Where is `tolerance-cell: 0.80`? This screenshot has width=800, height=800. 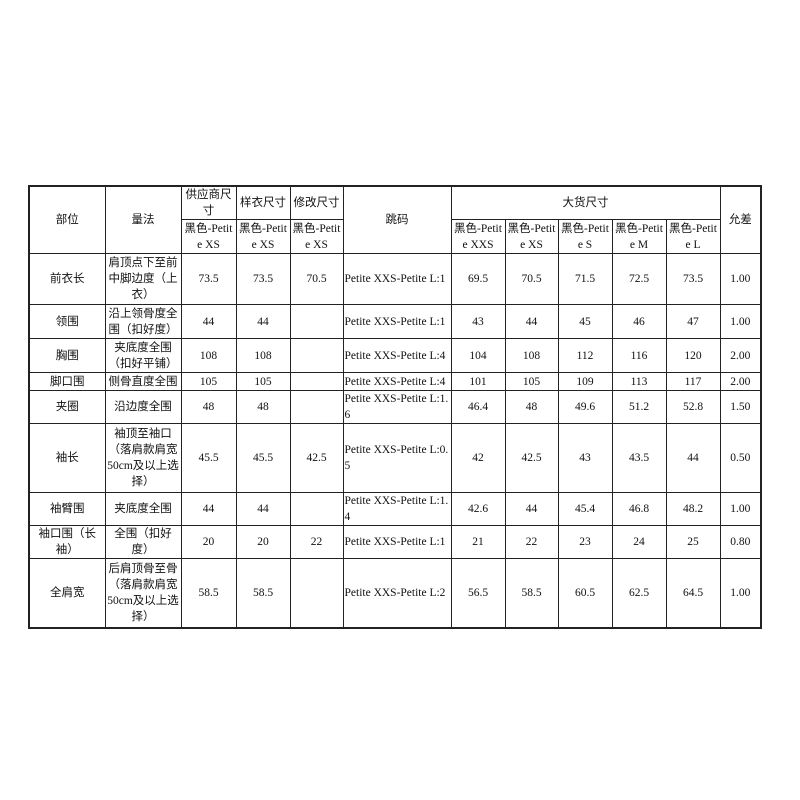
tolerance-cell: 0.80 is located at coordinates (740, 542).